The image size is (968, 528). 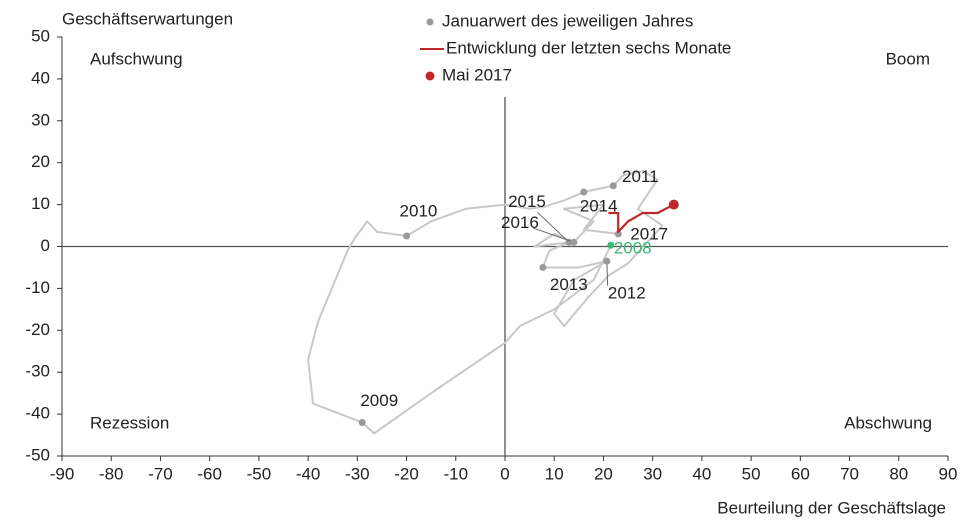 I want to click on y-tick-label: 30, so click(x=40, y=119).